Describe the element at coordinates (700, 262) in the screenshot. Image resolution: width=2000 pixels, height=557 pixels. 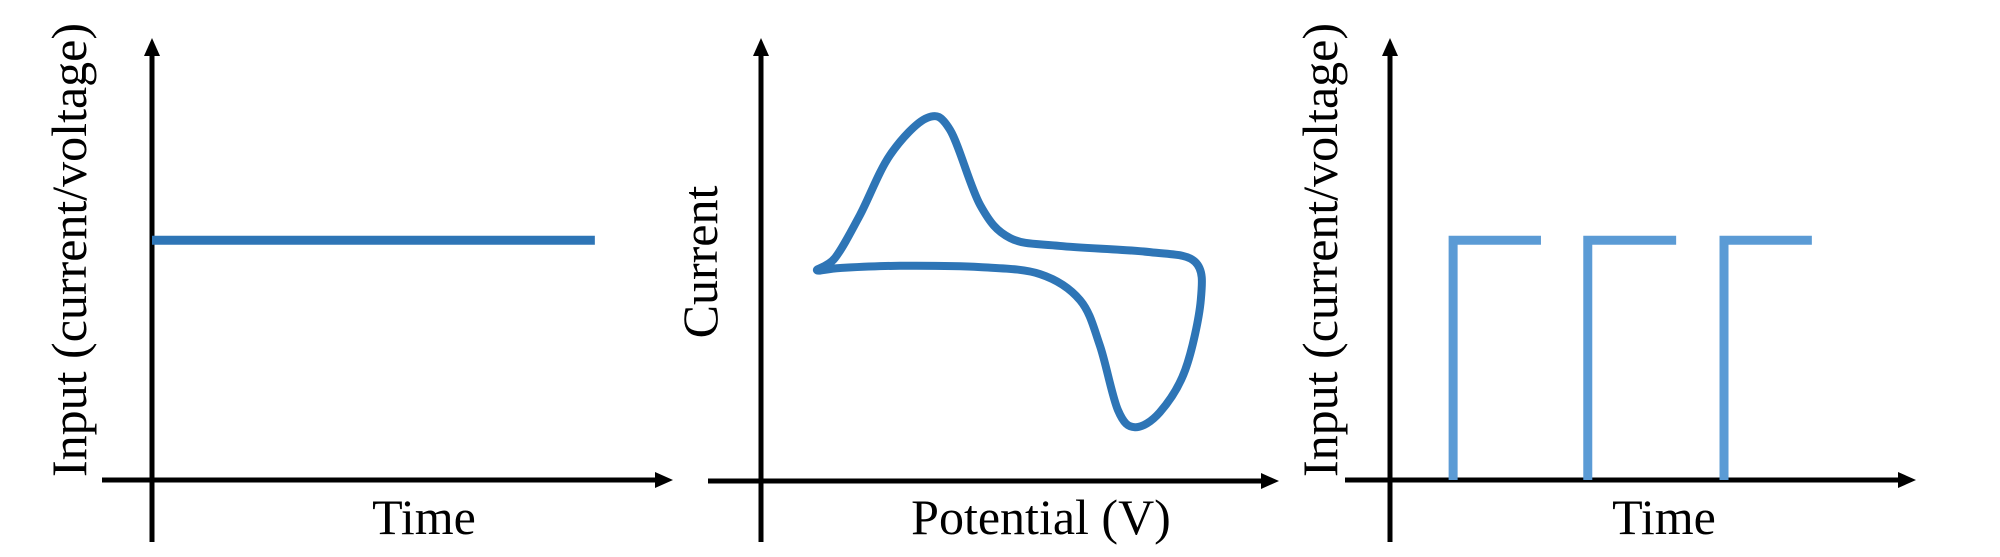
I see `y-axis-label: Current` at that location.